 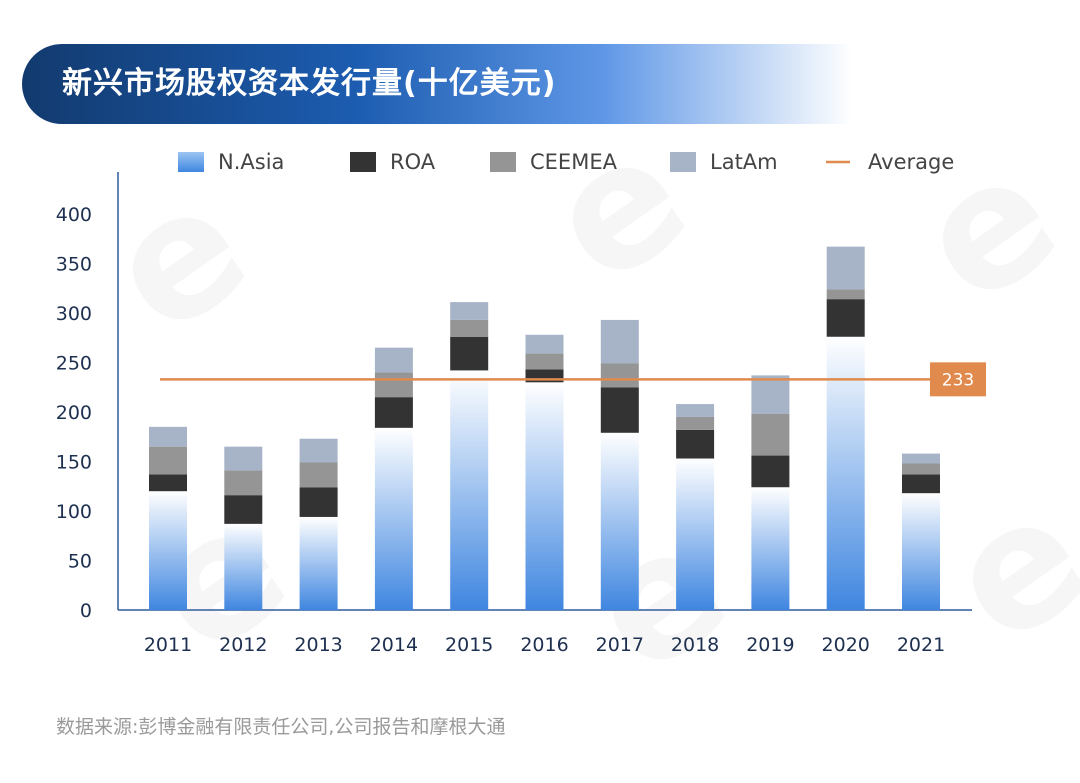 I want to click on x-tick-label: 2015, so click(x=469, y=645).